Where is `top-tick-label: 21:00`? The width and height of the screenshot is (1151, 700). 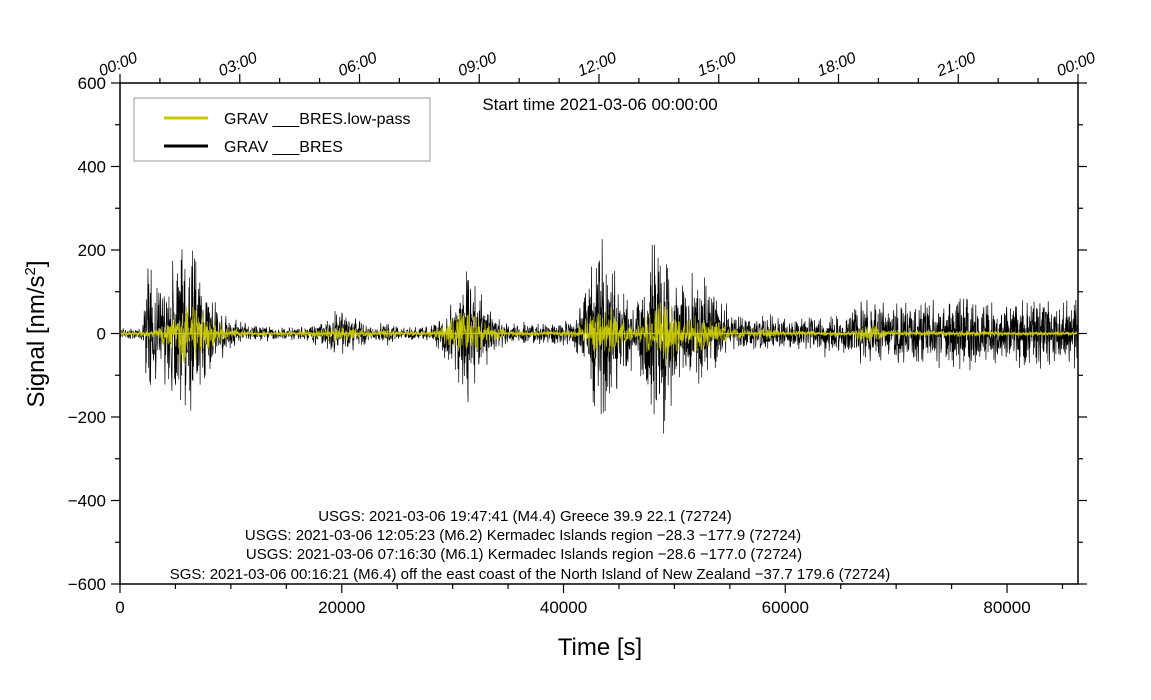 top-tick-label: 21:00 is located at coordinates (956, 64).